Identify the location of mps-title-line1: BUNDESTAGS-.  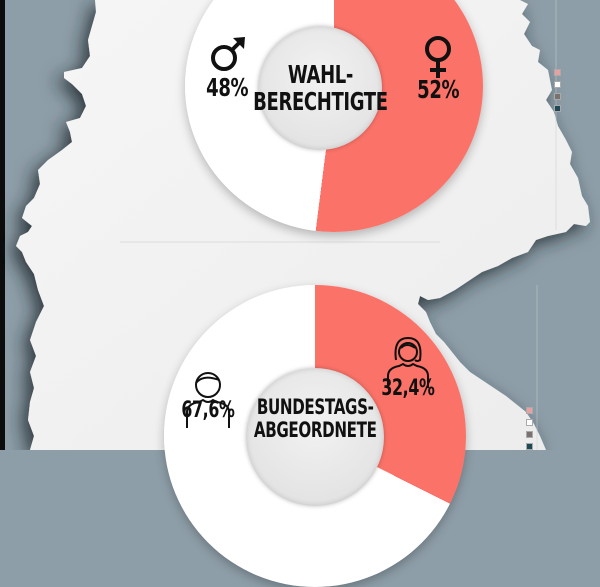
(315, 407).